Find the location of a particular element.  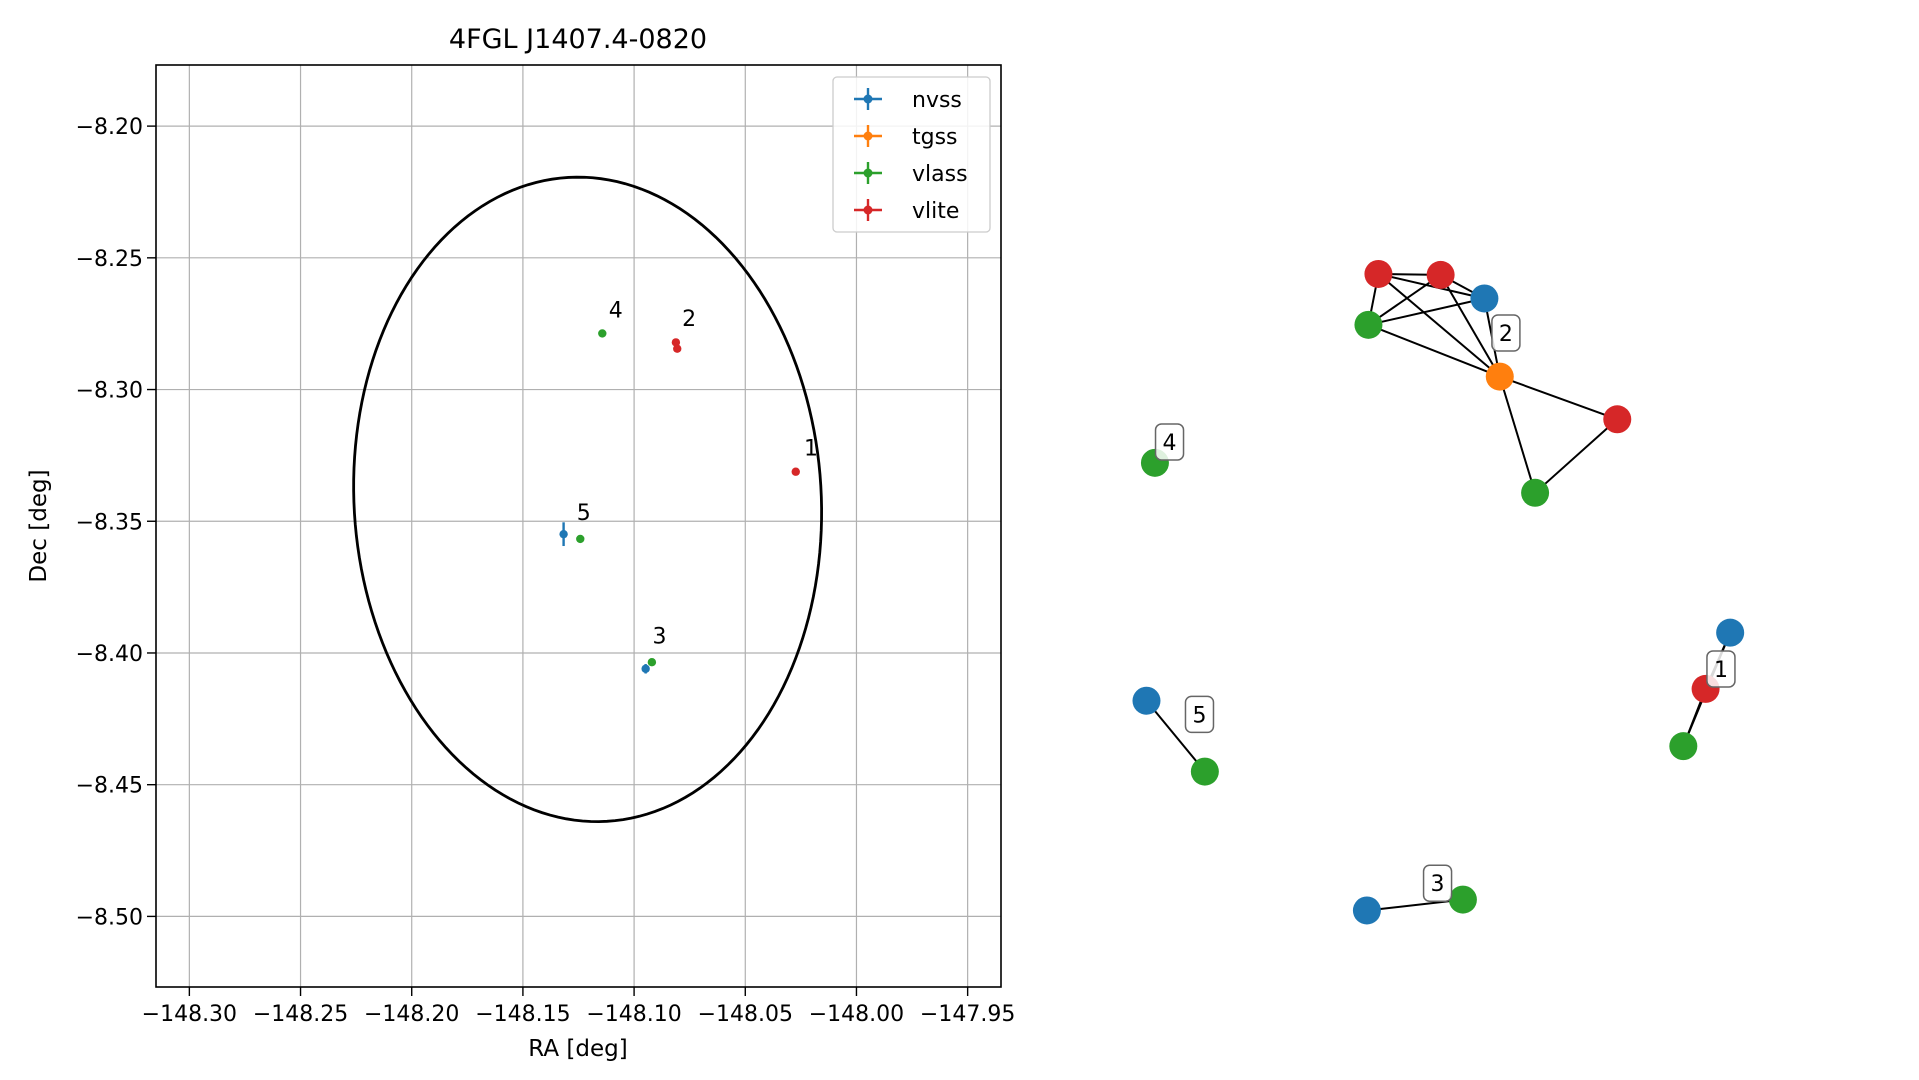

x-tick-label: −148.15 is located at coordinates (522, 1014).